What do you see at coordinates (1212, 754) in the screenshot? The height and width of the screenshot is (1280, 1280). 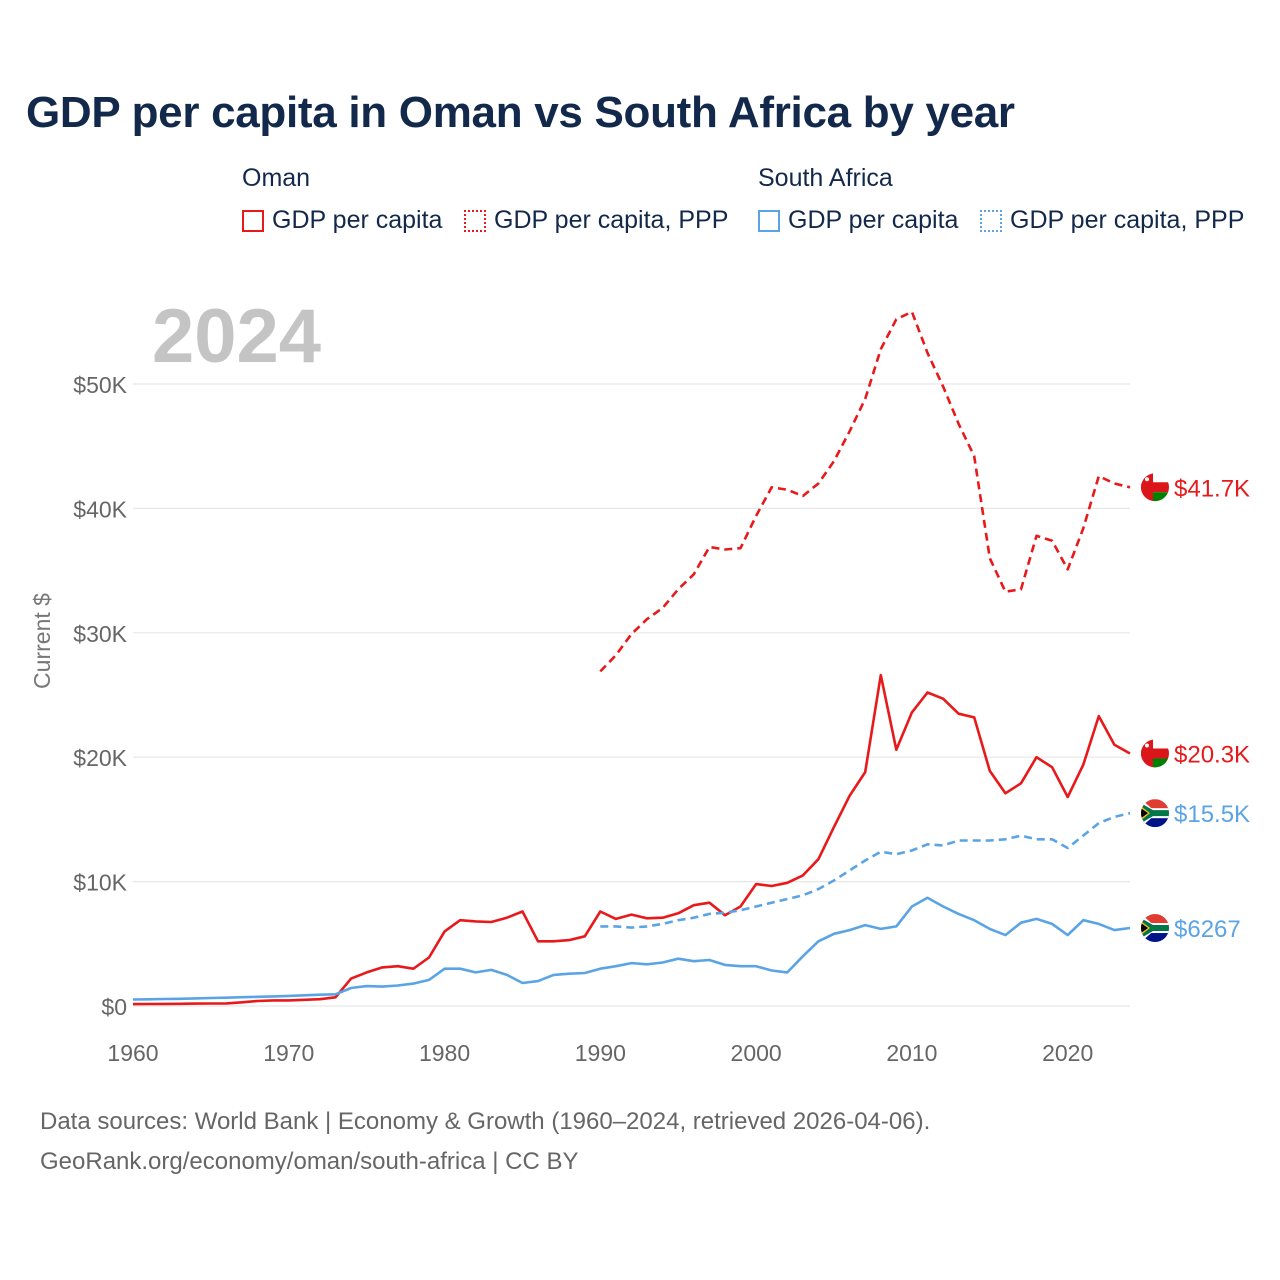 I see `end-value-label: $20.3K` at bounding box center [1212, 754].